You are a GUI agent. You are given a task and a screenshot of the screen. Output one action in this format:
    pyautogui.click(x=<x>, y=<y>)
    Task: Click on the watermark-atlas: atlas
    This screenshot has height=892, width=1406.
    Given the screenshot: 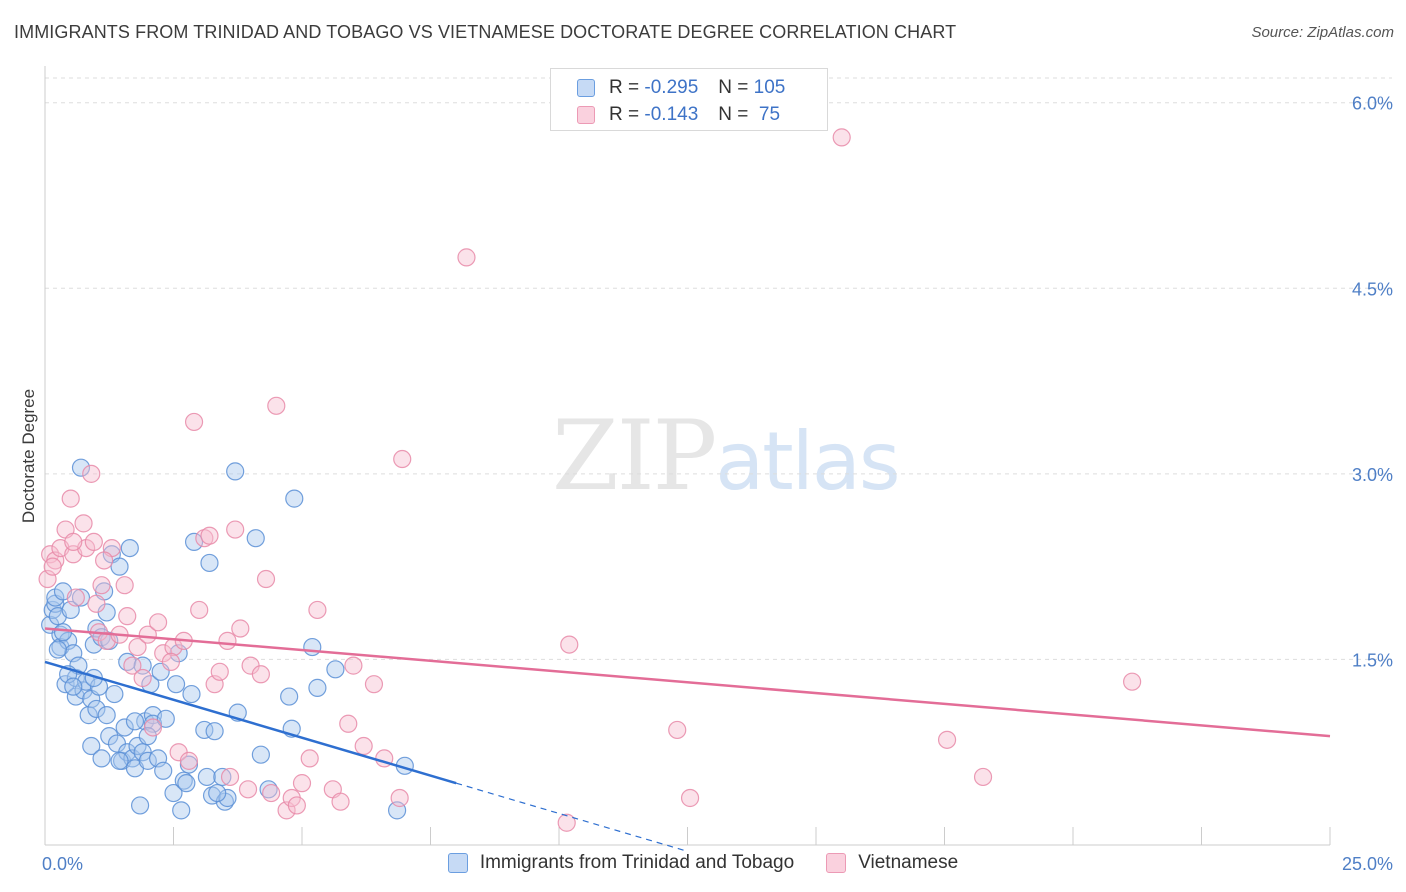 What is the action you would take?
    pyautogui.click(x=807, y=461)
    